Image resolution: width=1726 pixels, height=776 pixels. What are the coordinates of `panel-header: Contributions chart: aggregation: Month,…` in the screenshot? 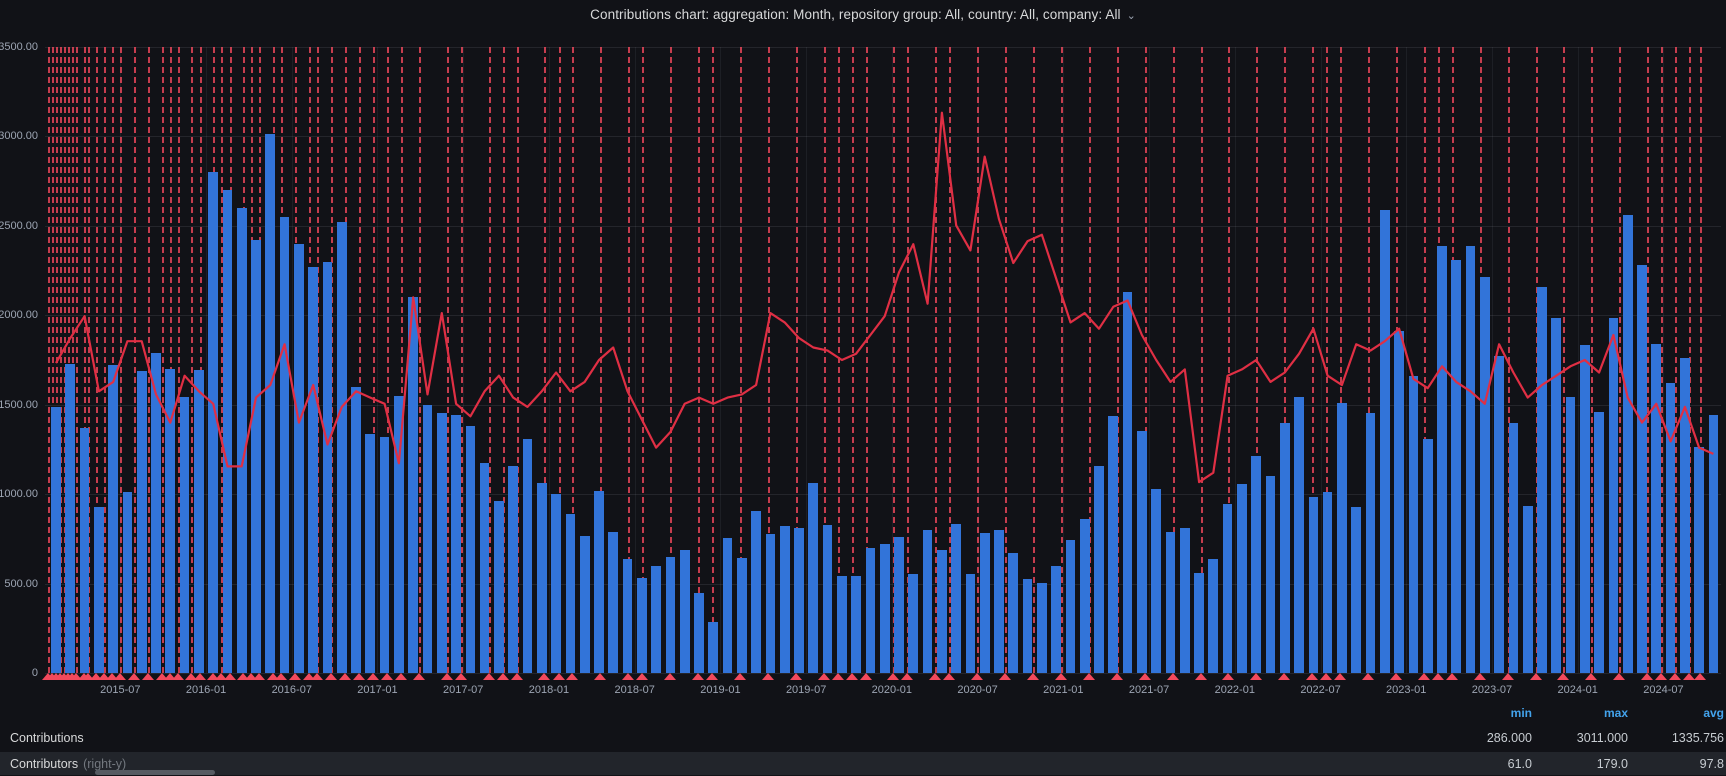 It's located at (863, 14).